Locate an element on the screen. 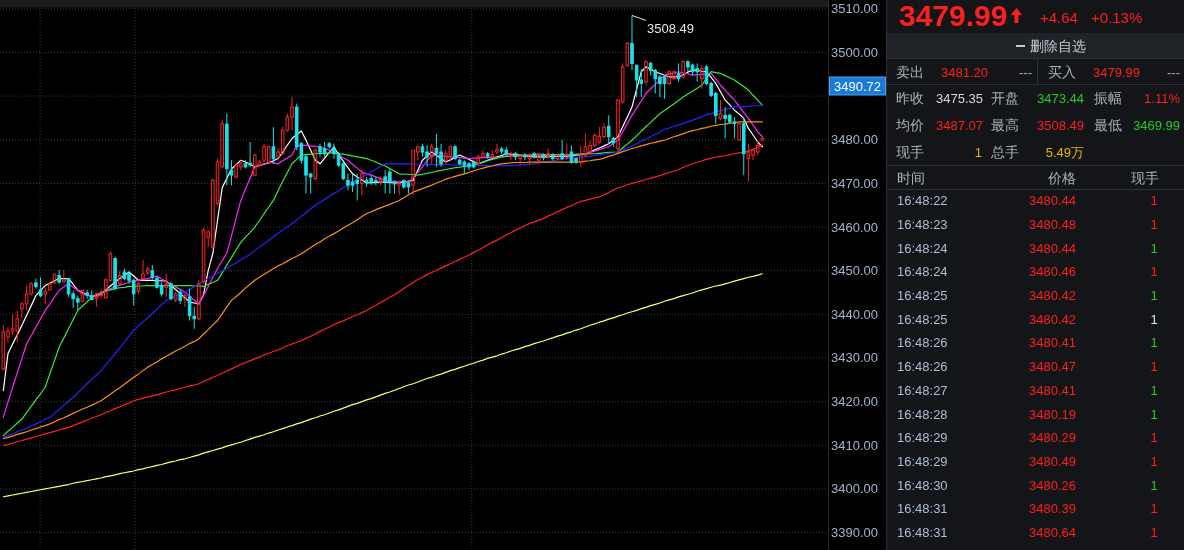 Image resolution: width=1184 pixels, height=550 pixels. cell: 3480.49 is located at coordinates (1052, 461).